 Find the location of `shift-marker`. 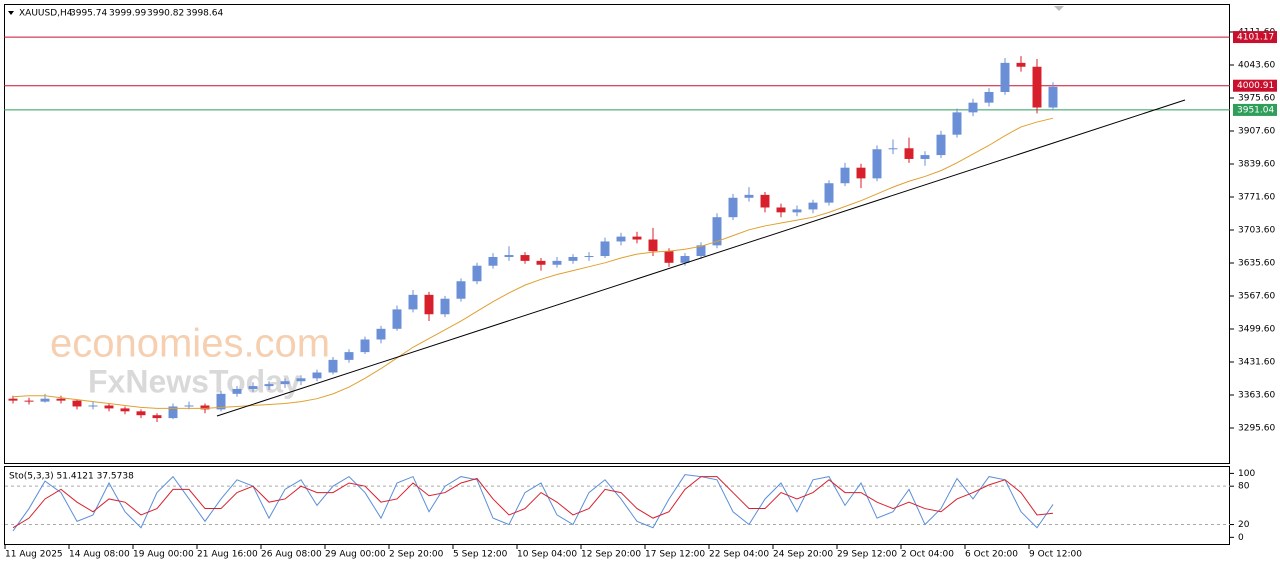

shift-marker is located at coordinates (1059, 8).